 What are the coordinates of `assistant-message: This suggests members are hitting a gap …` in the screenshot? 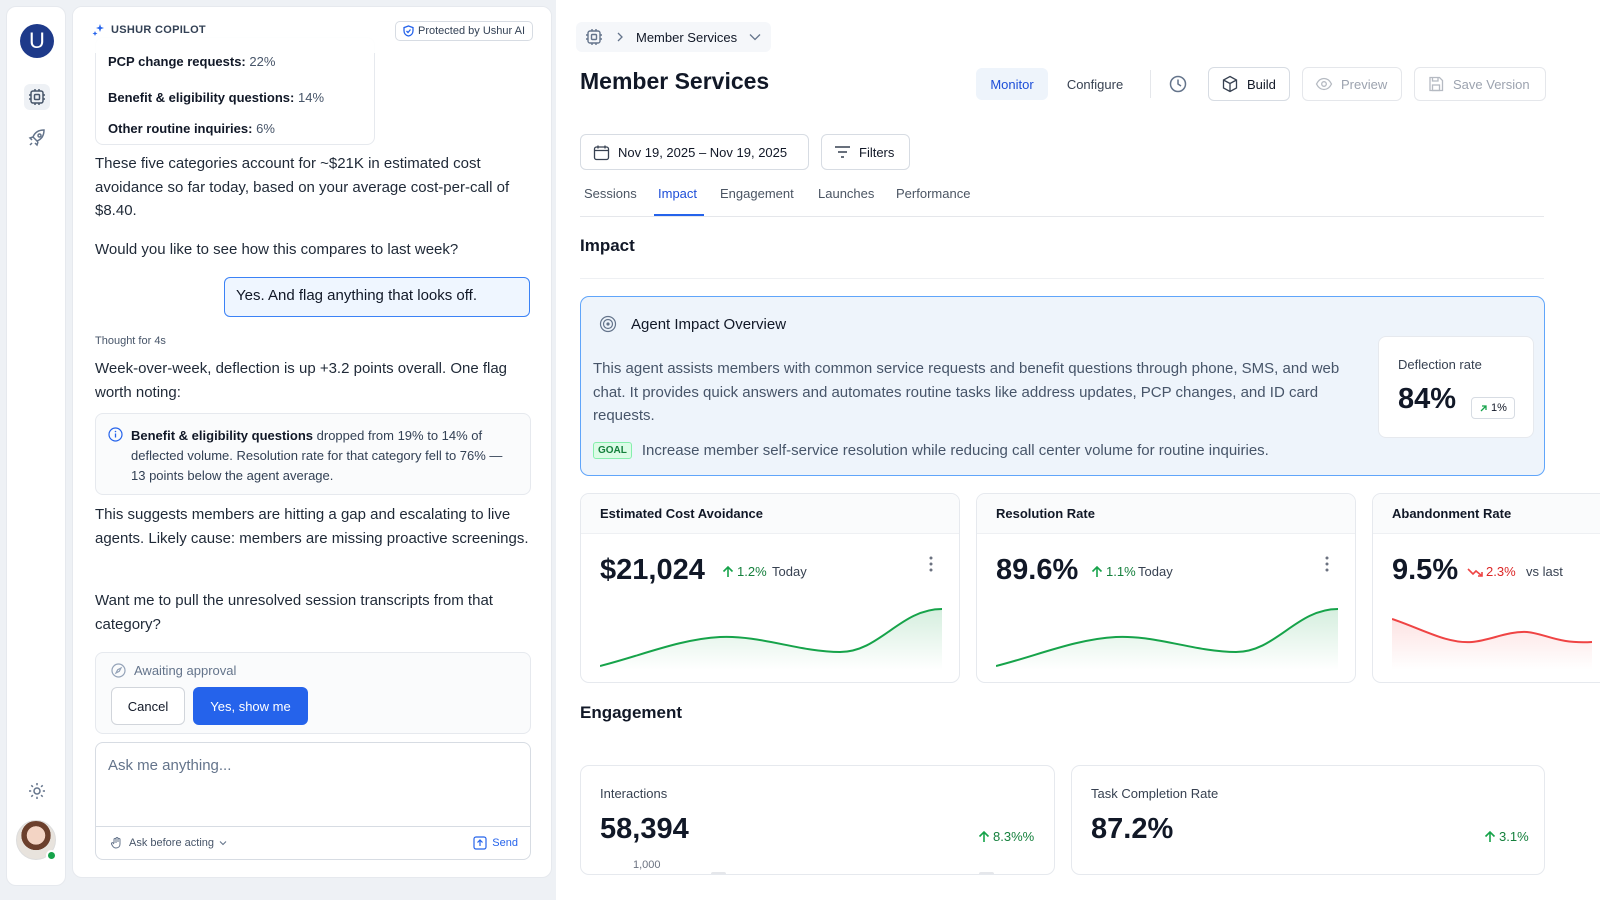 It's located at (312, 526).